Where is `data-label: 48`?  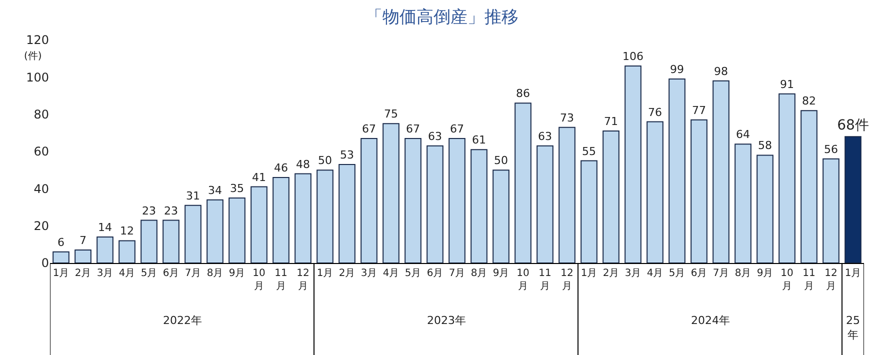
data-label: 48 is located at coordinates (303, 164).